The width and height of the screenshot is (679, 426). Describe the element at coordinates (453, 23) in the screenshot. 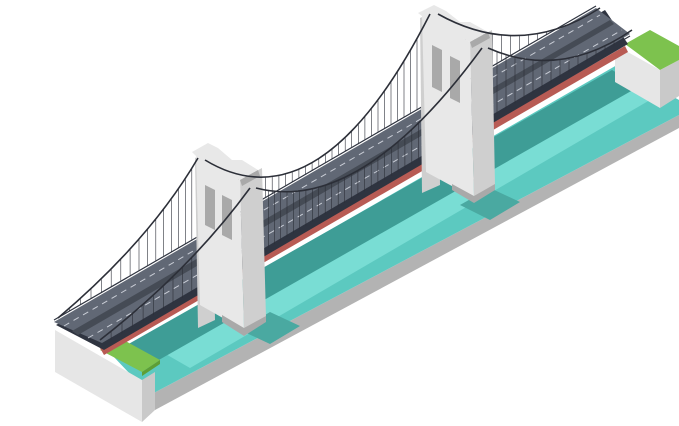

I see `tower-right-cap` at that location.